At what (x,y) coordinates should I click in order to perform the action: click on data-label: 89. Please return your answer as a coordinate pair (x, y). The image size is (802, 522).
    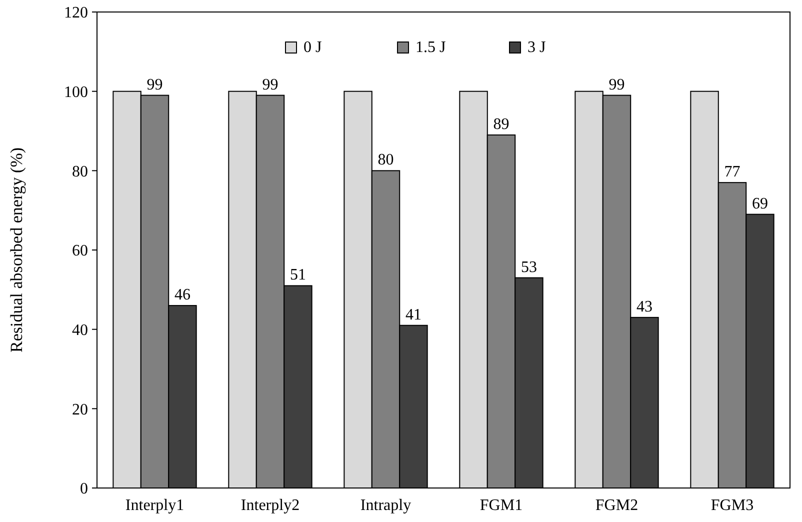
    Looking at the image, I should click on (501, 124).